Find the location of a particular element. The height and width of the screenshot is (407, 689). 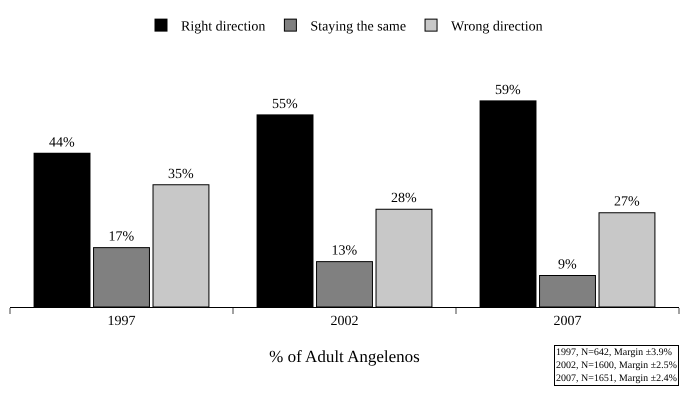

data-label: 17% is located at coordinates (121, 237).